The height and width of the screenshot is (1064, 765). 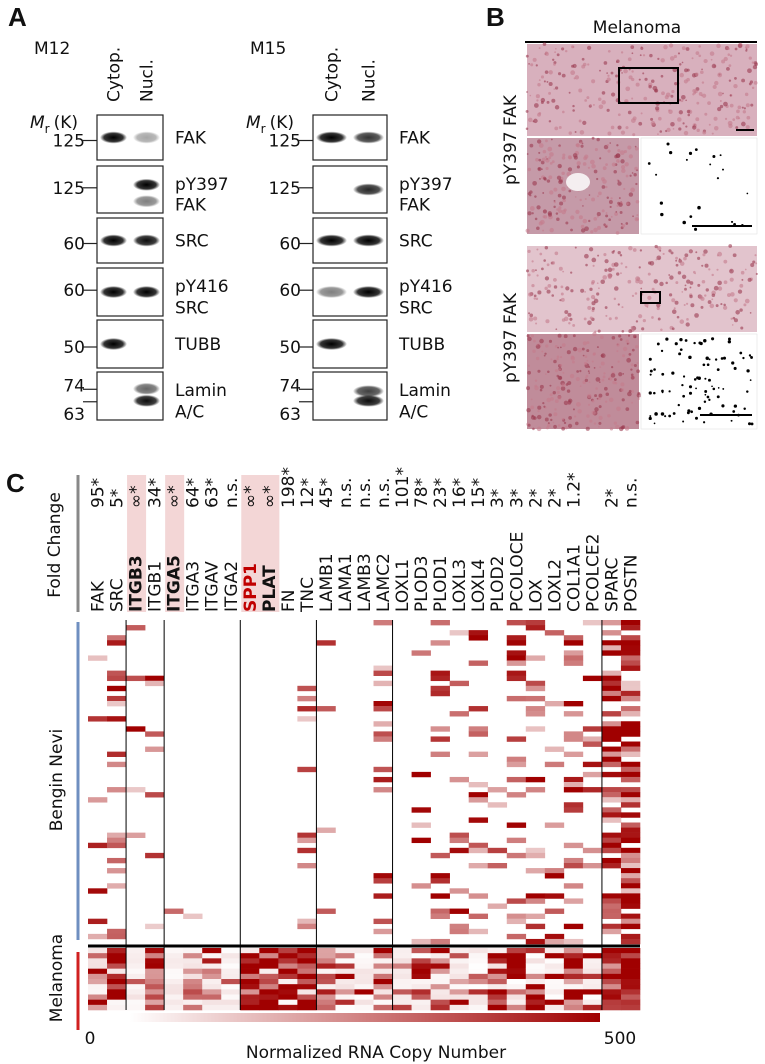 What do you see at coordinates (289, 601) in the screenshot?
I see `gene-label: FN` at bounding box center [289, 601].